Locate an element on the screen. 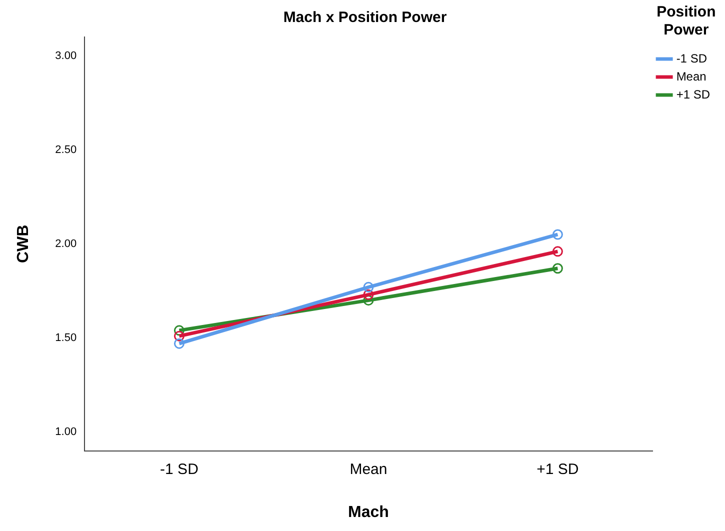 This screenshot has width=725, height=531. y-tick-label: 1.00 is located at coordinates (66, 432).